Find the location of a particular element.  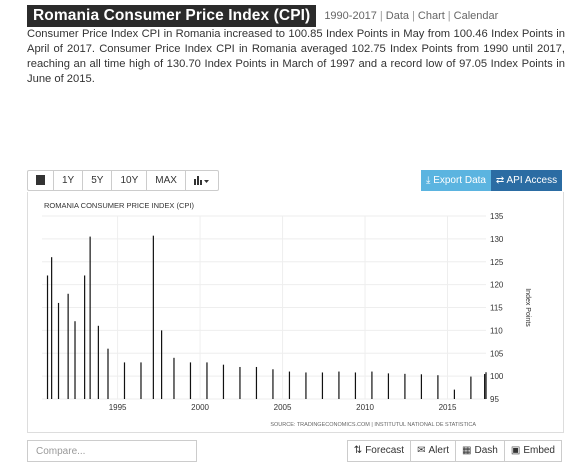

y-tick-label: 105 is located at coordinates (497, 353).